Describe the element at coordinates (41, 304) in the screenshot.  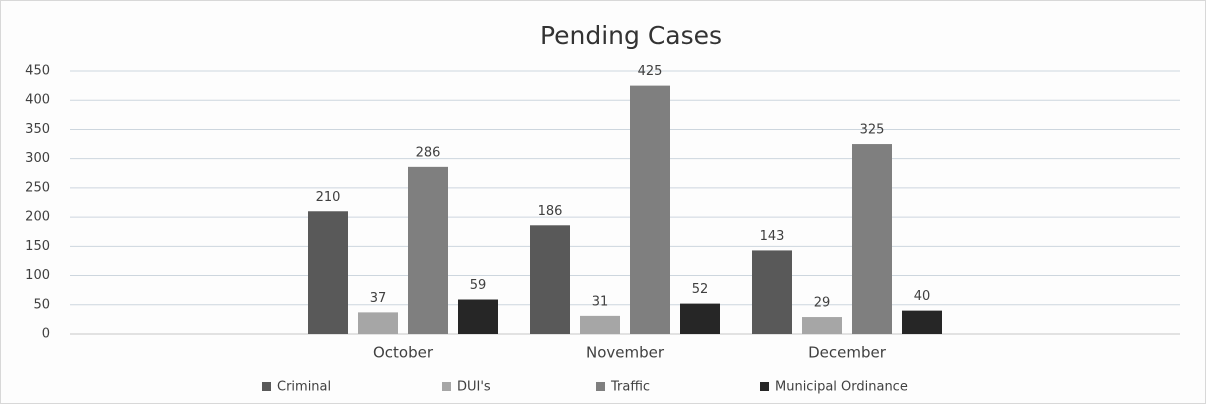
I see `y-tick-label: 50` at that location.